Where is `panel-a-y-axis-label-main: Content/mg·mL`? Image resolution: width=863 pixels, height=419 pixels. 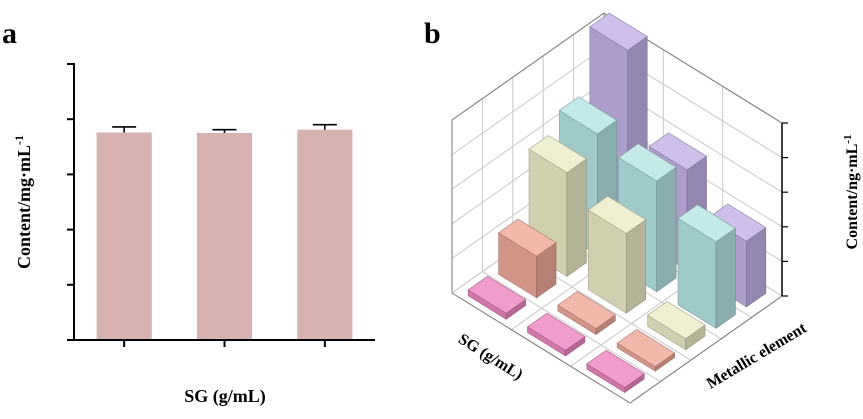
panel-a-y-axis-label-main: Content/mg·mL is located at coordinates (24, 207).